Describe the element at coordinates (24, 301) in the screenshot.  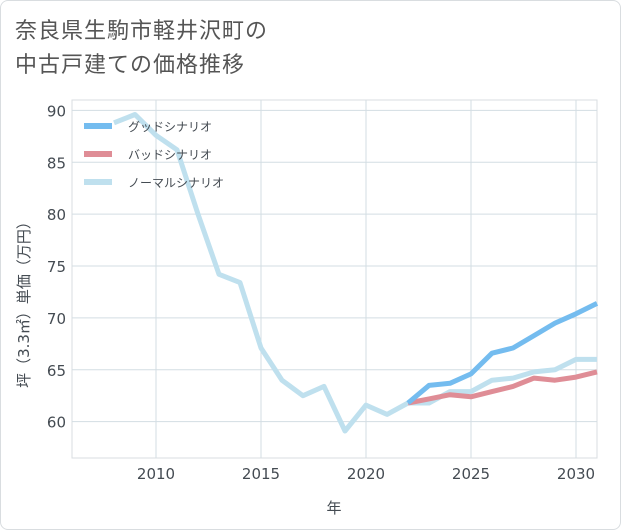
I see `y-axis-title: 坪（3.3㎡）単価（万円）` at that location.